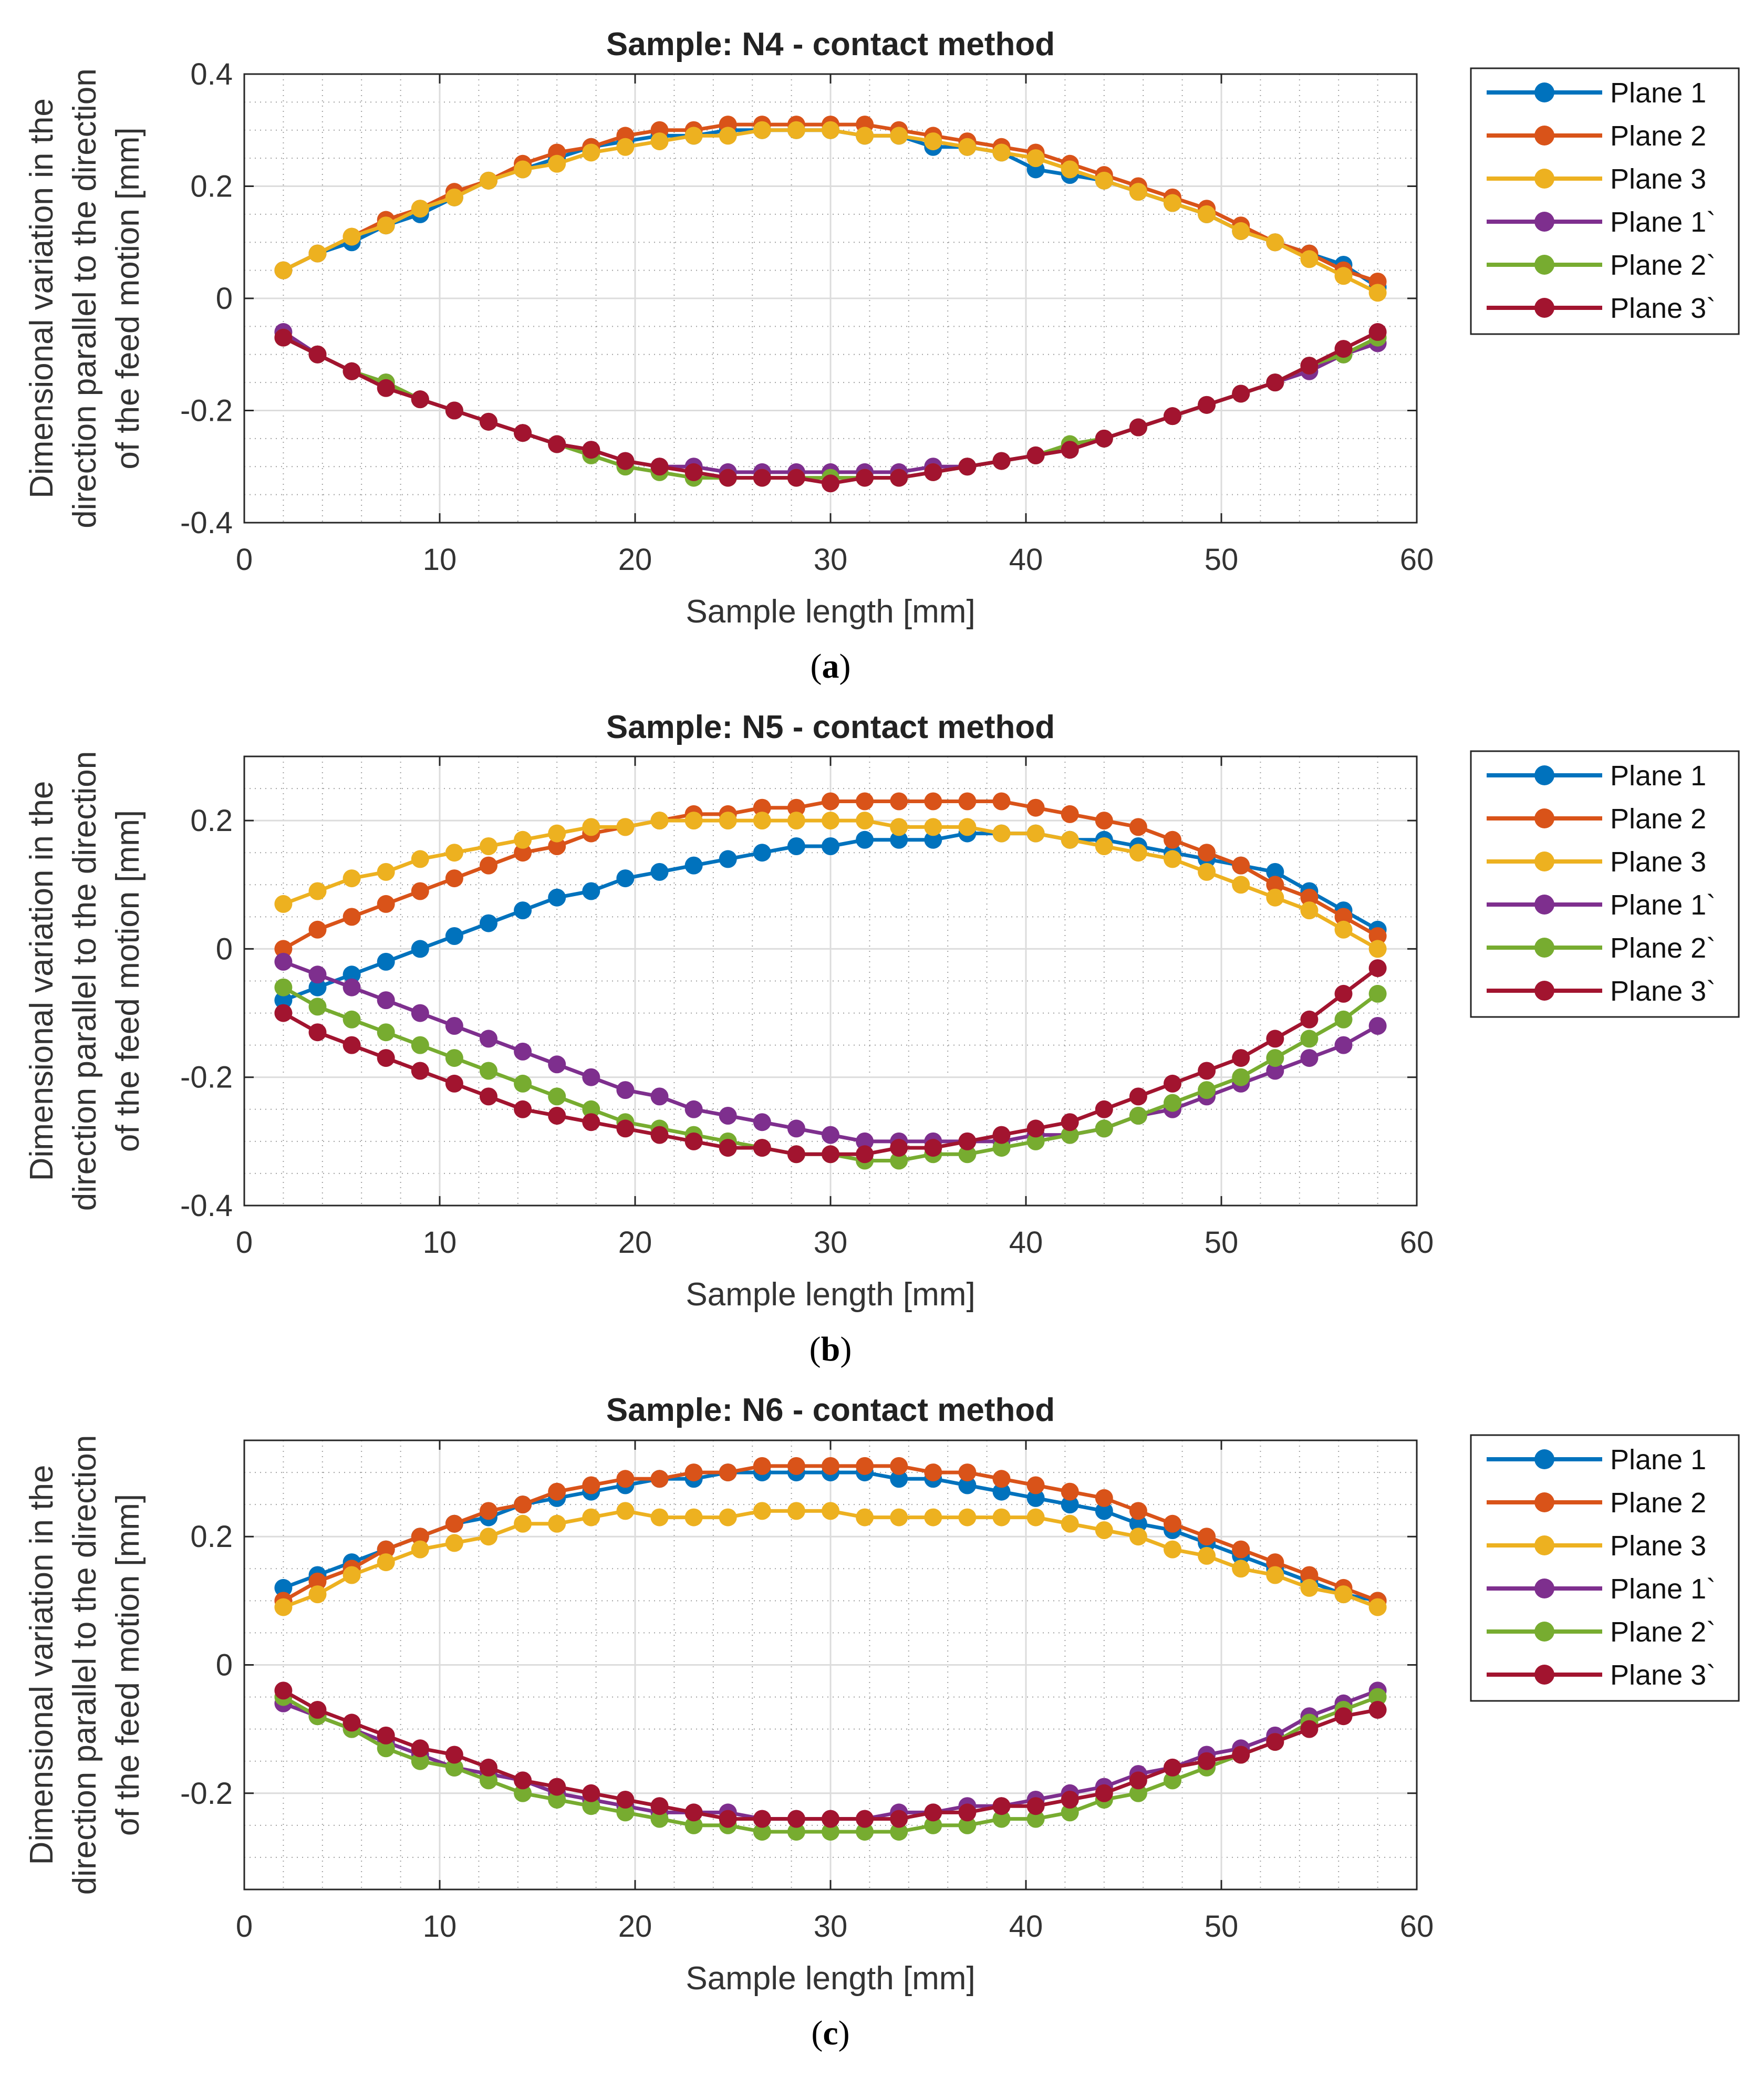 This screenshot has height=2077, width=1764. What do you see at coordinates (1663, 1632) in the screenshot?
I see `legend-label: Plane 2`` at bounding box center [1663, 1632].